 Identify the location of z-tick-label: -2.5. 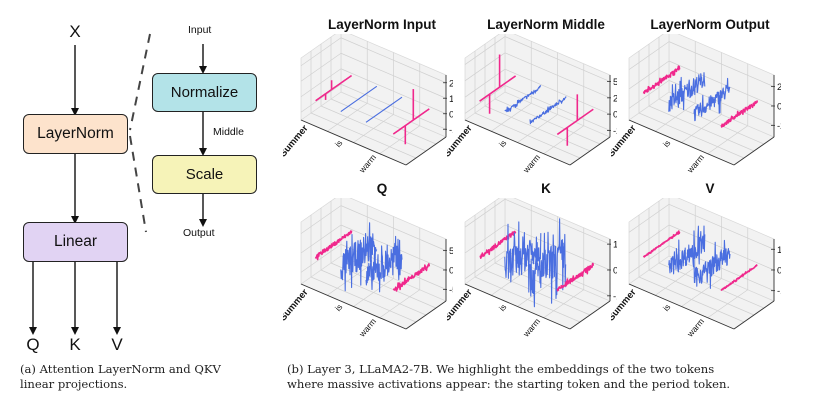
(779, 126).